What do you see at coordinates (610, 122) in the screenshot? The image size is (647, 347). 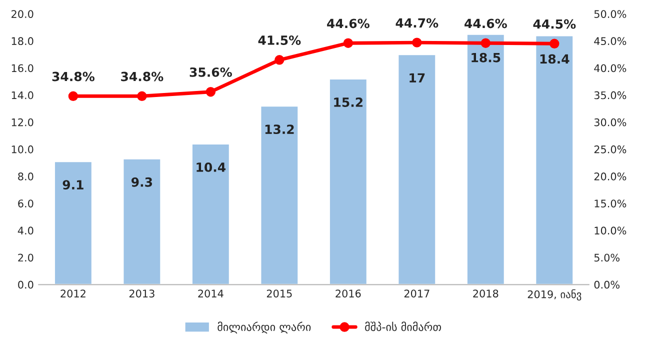 I see `y2-tick-label: 30.0%` at bounding box center [610, 122].